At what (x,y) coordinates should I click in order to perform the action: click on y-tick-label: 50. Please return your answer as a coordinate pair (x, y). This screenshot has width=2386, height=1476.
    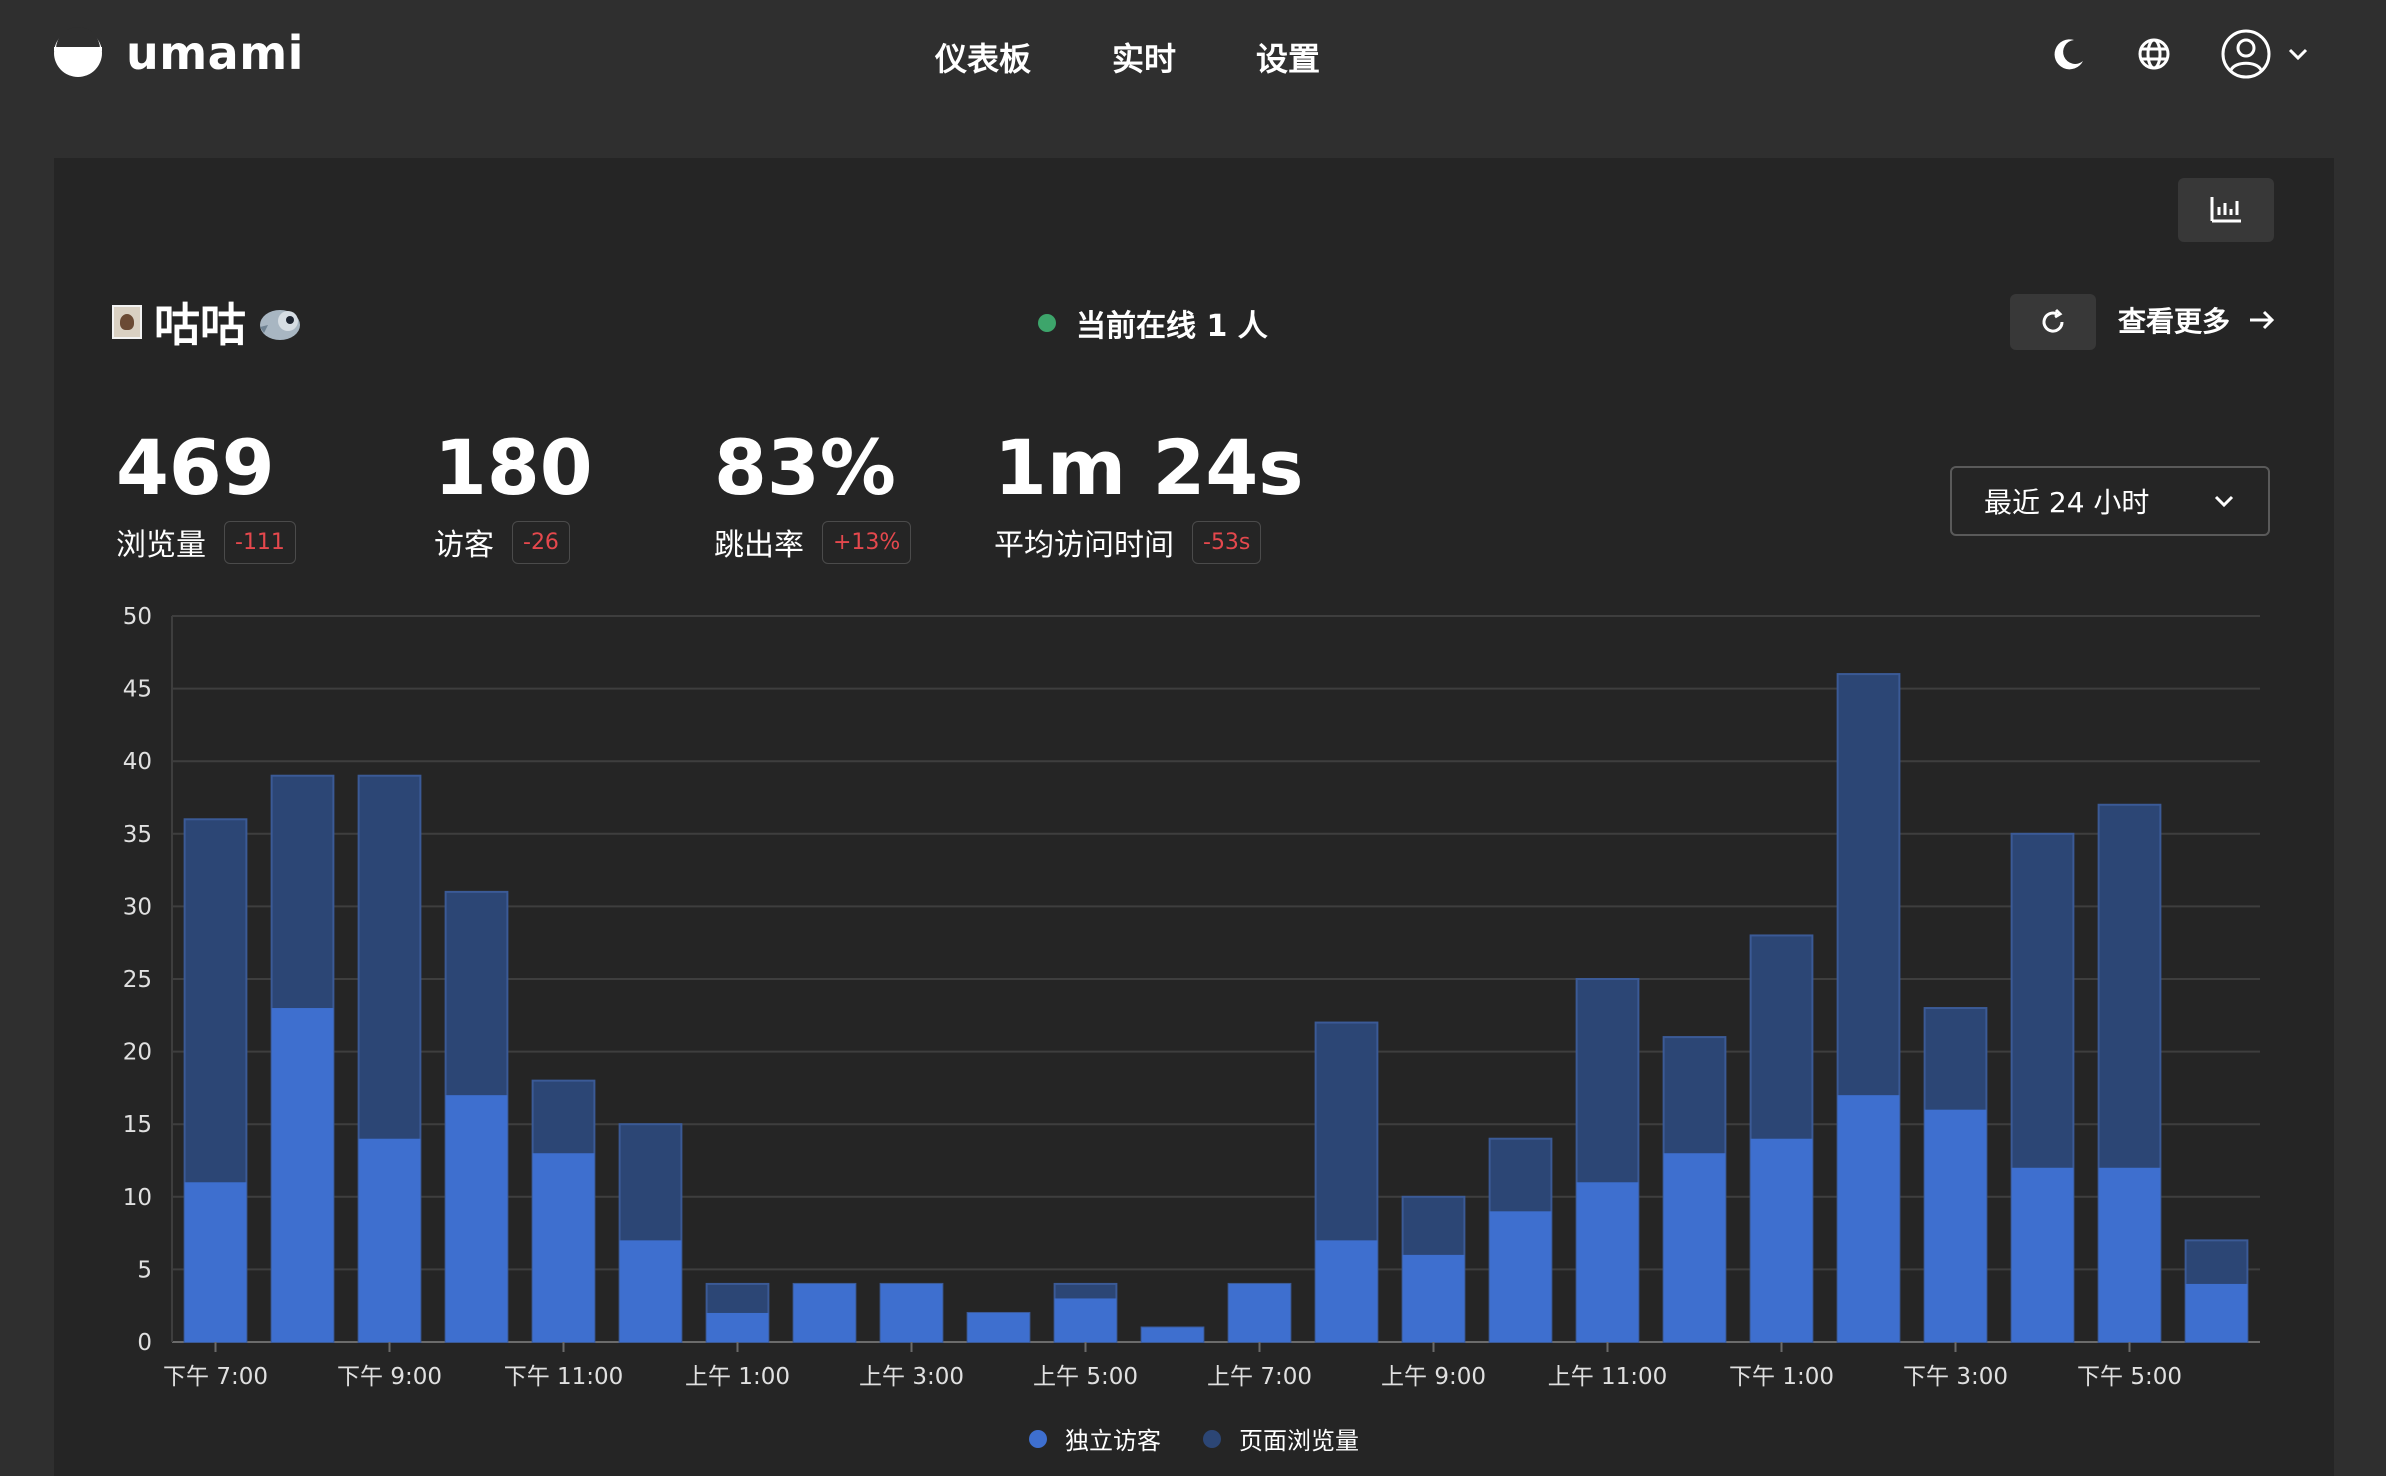
    Looking at the image, I should click on (137, 617).